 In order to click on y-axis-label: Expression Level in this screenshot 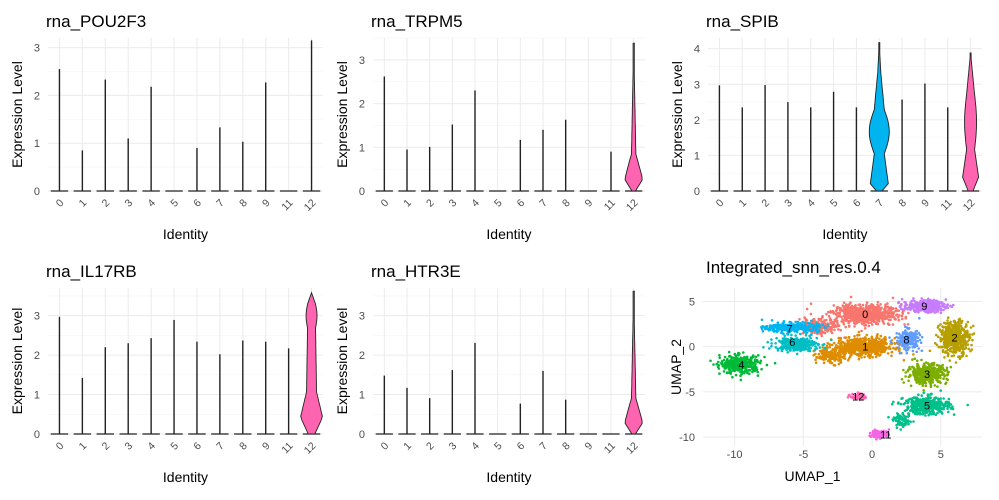, I will do `click(342, 114)`.